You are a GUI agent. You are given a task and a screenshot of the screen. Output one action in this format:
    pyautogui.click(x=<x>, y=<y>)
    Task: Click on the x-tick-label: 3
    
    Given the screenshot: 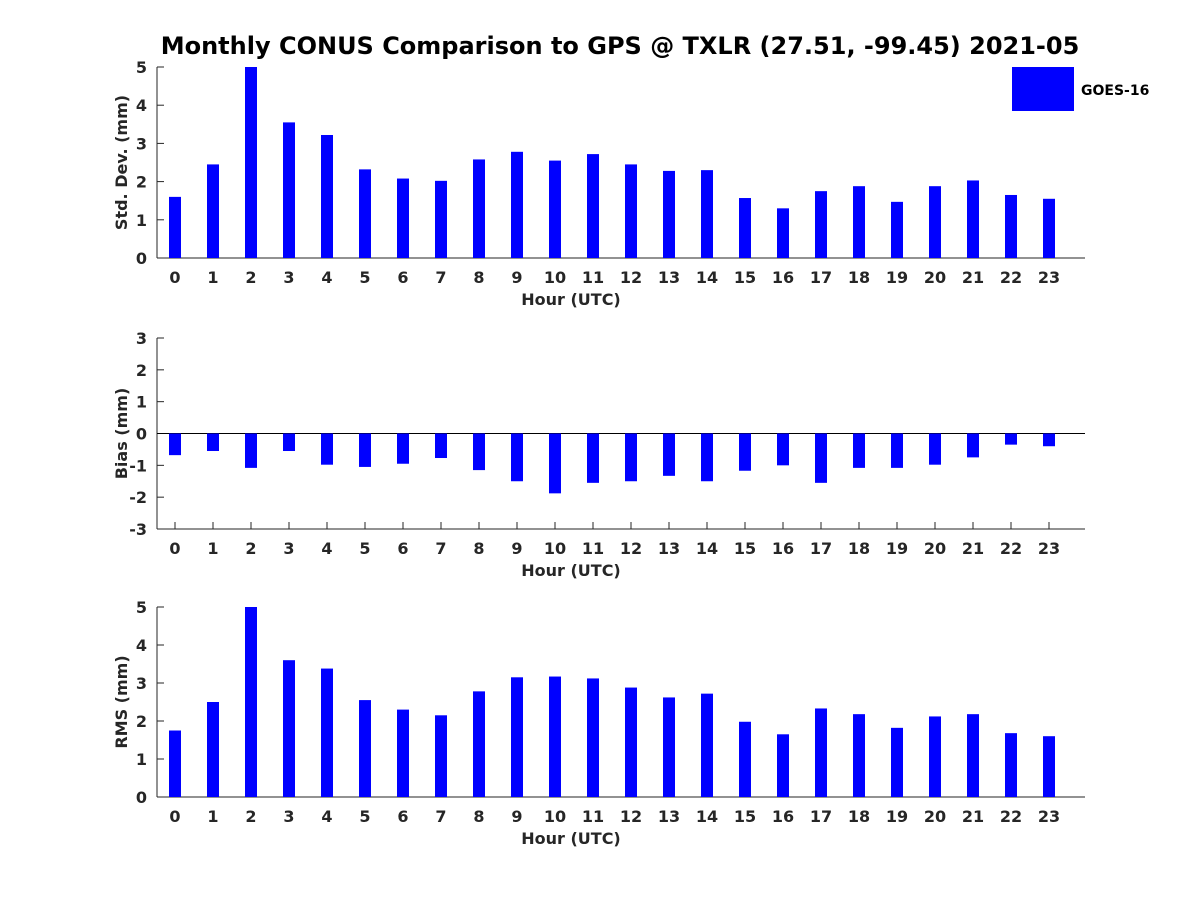 What is the action you would take?
    pyautogui.click(x=288, y=277)
    